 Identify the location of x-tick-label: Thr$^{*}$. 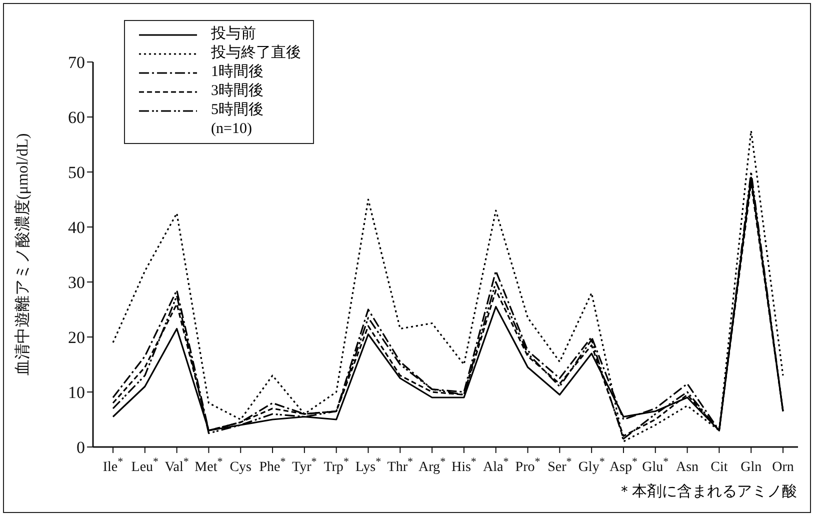
(400, 465).